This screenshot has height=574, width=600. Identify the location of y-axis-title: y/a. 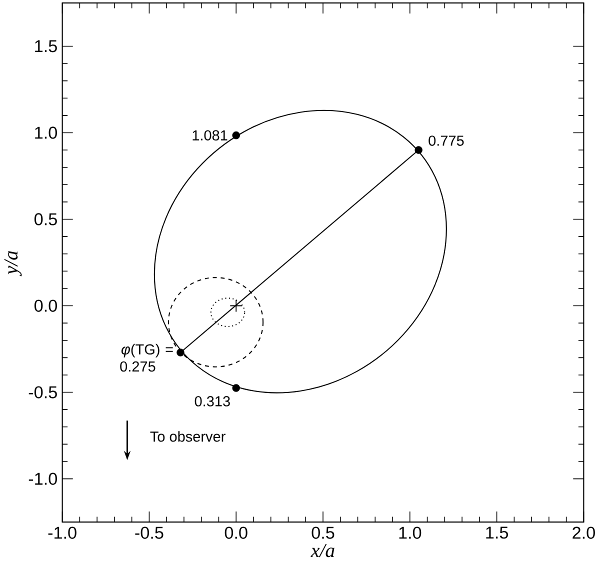
(13, 263).